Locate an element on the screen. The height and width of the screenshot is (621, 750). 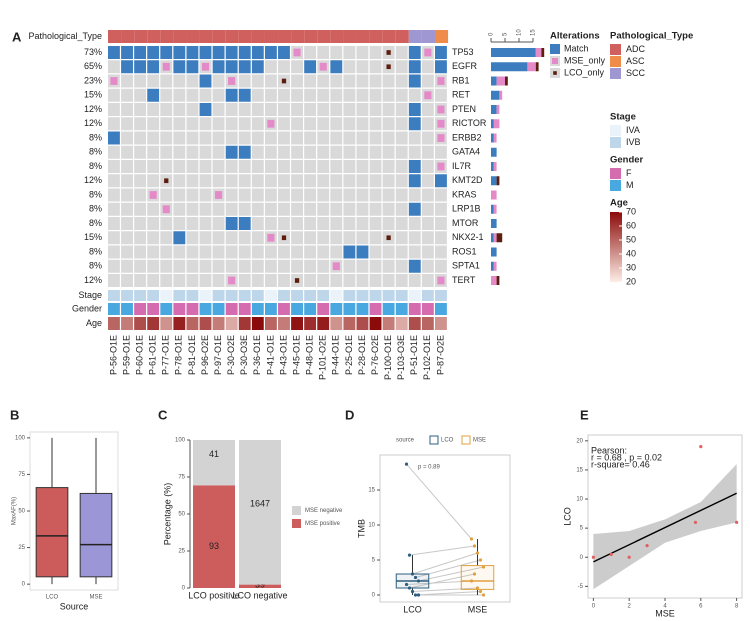
x-axis-label: Source is located at coordinates (74, 606).